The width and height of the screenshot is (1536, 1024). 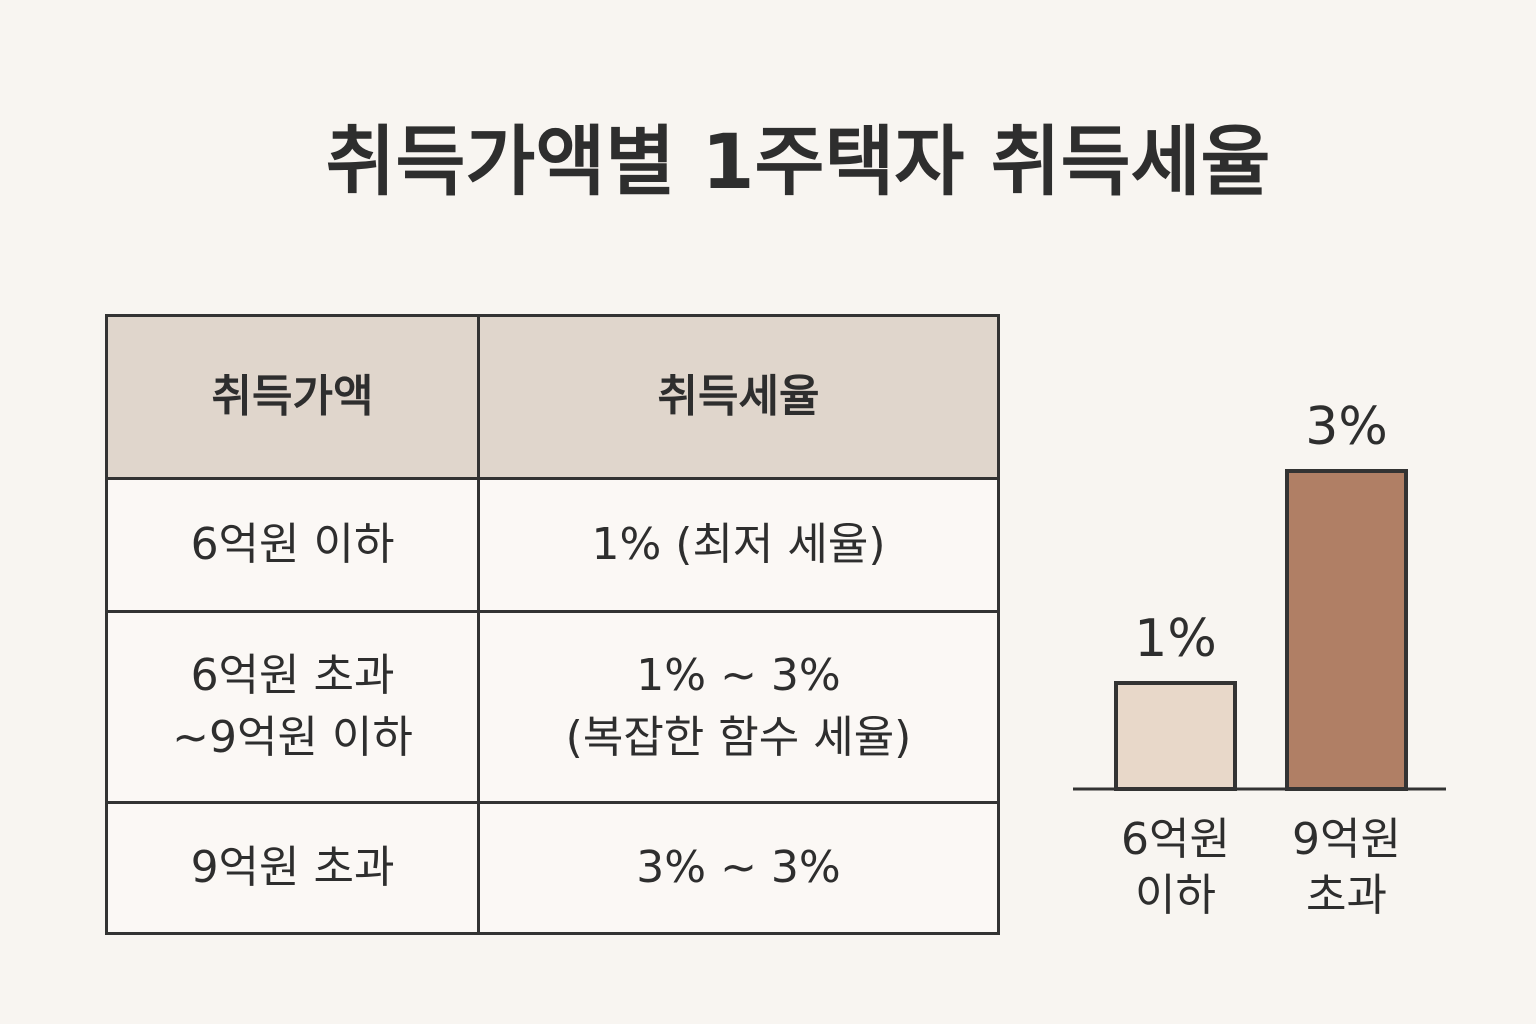 What do you see at coordinates (292, 397) in the screenshot?
I see `header-cell: 취득가액` at bounding box center [292, 397].